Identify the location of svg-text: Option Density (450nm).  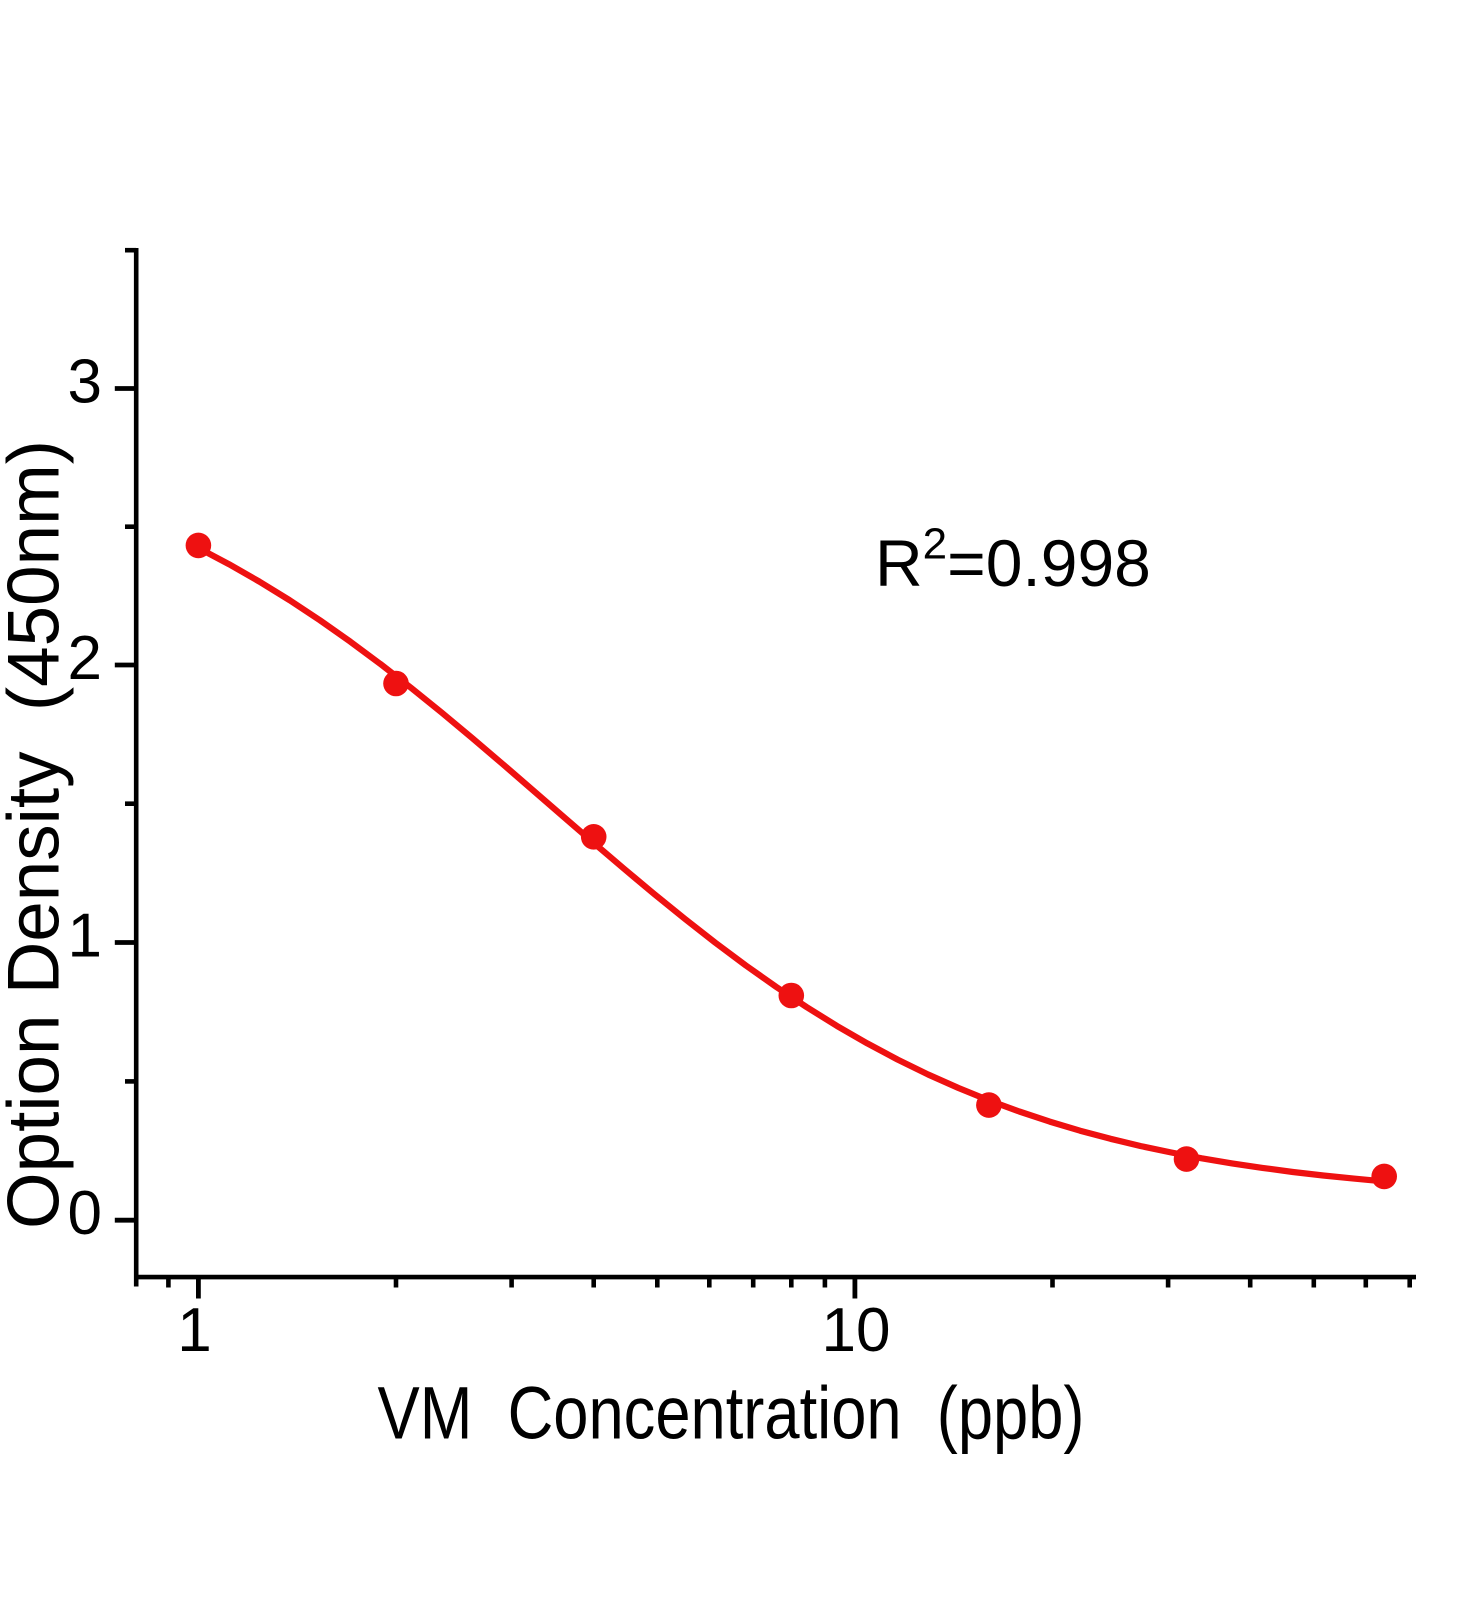
(37, 834).